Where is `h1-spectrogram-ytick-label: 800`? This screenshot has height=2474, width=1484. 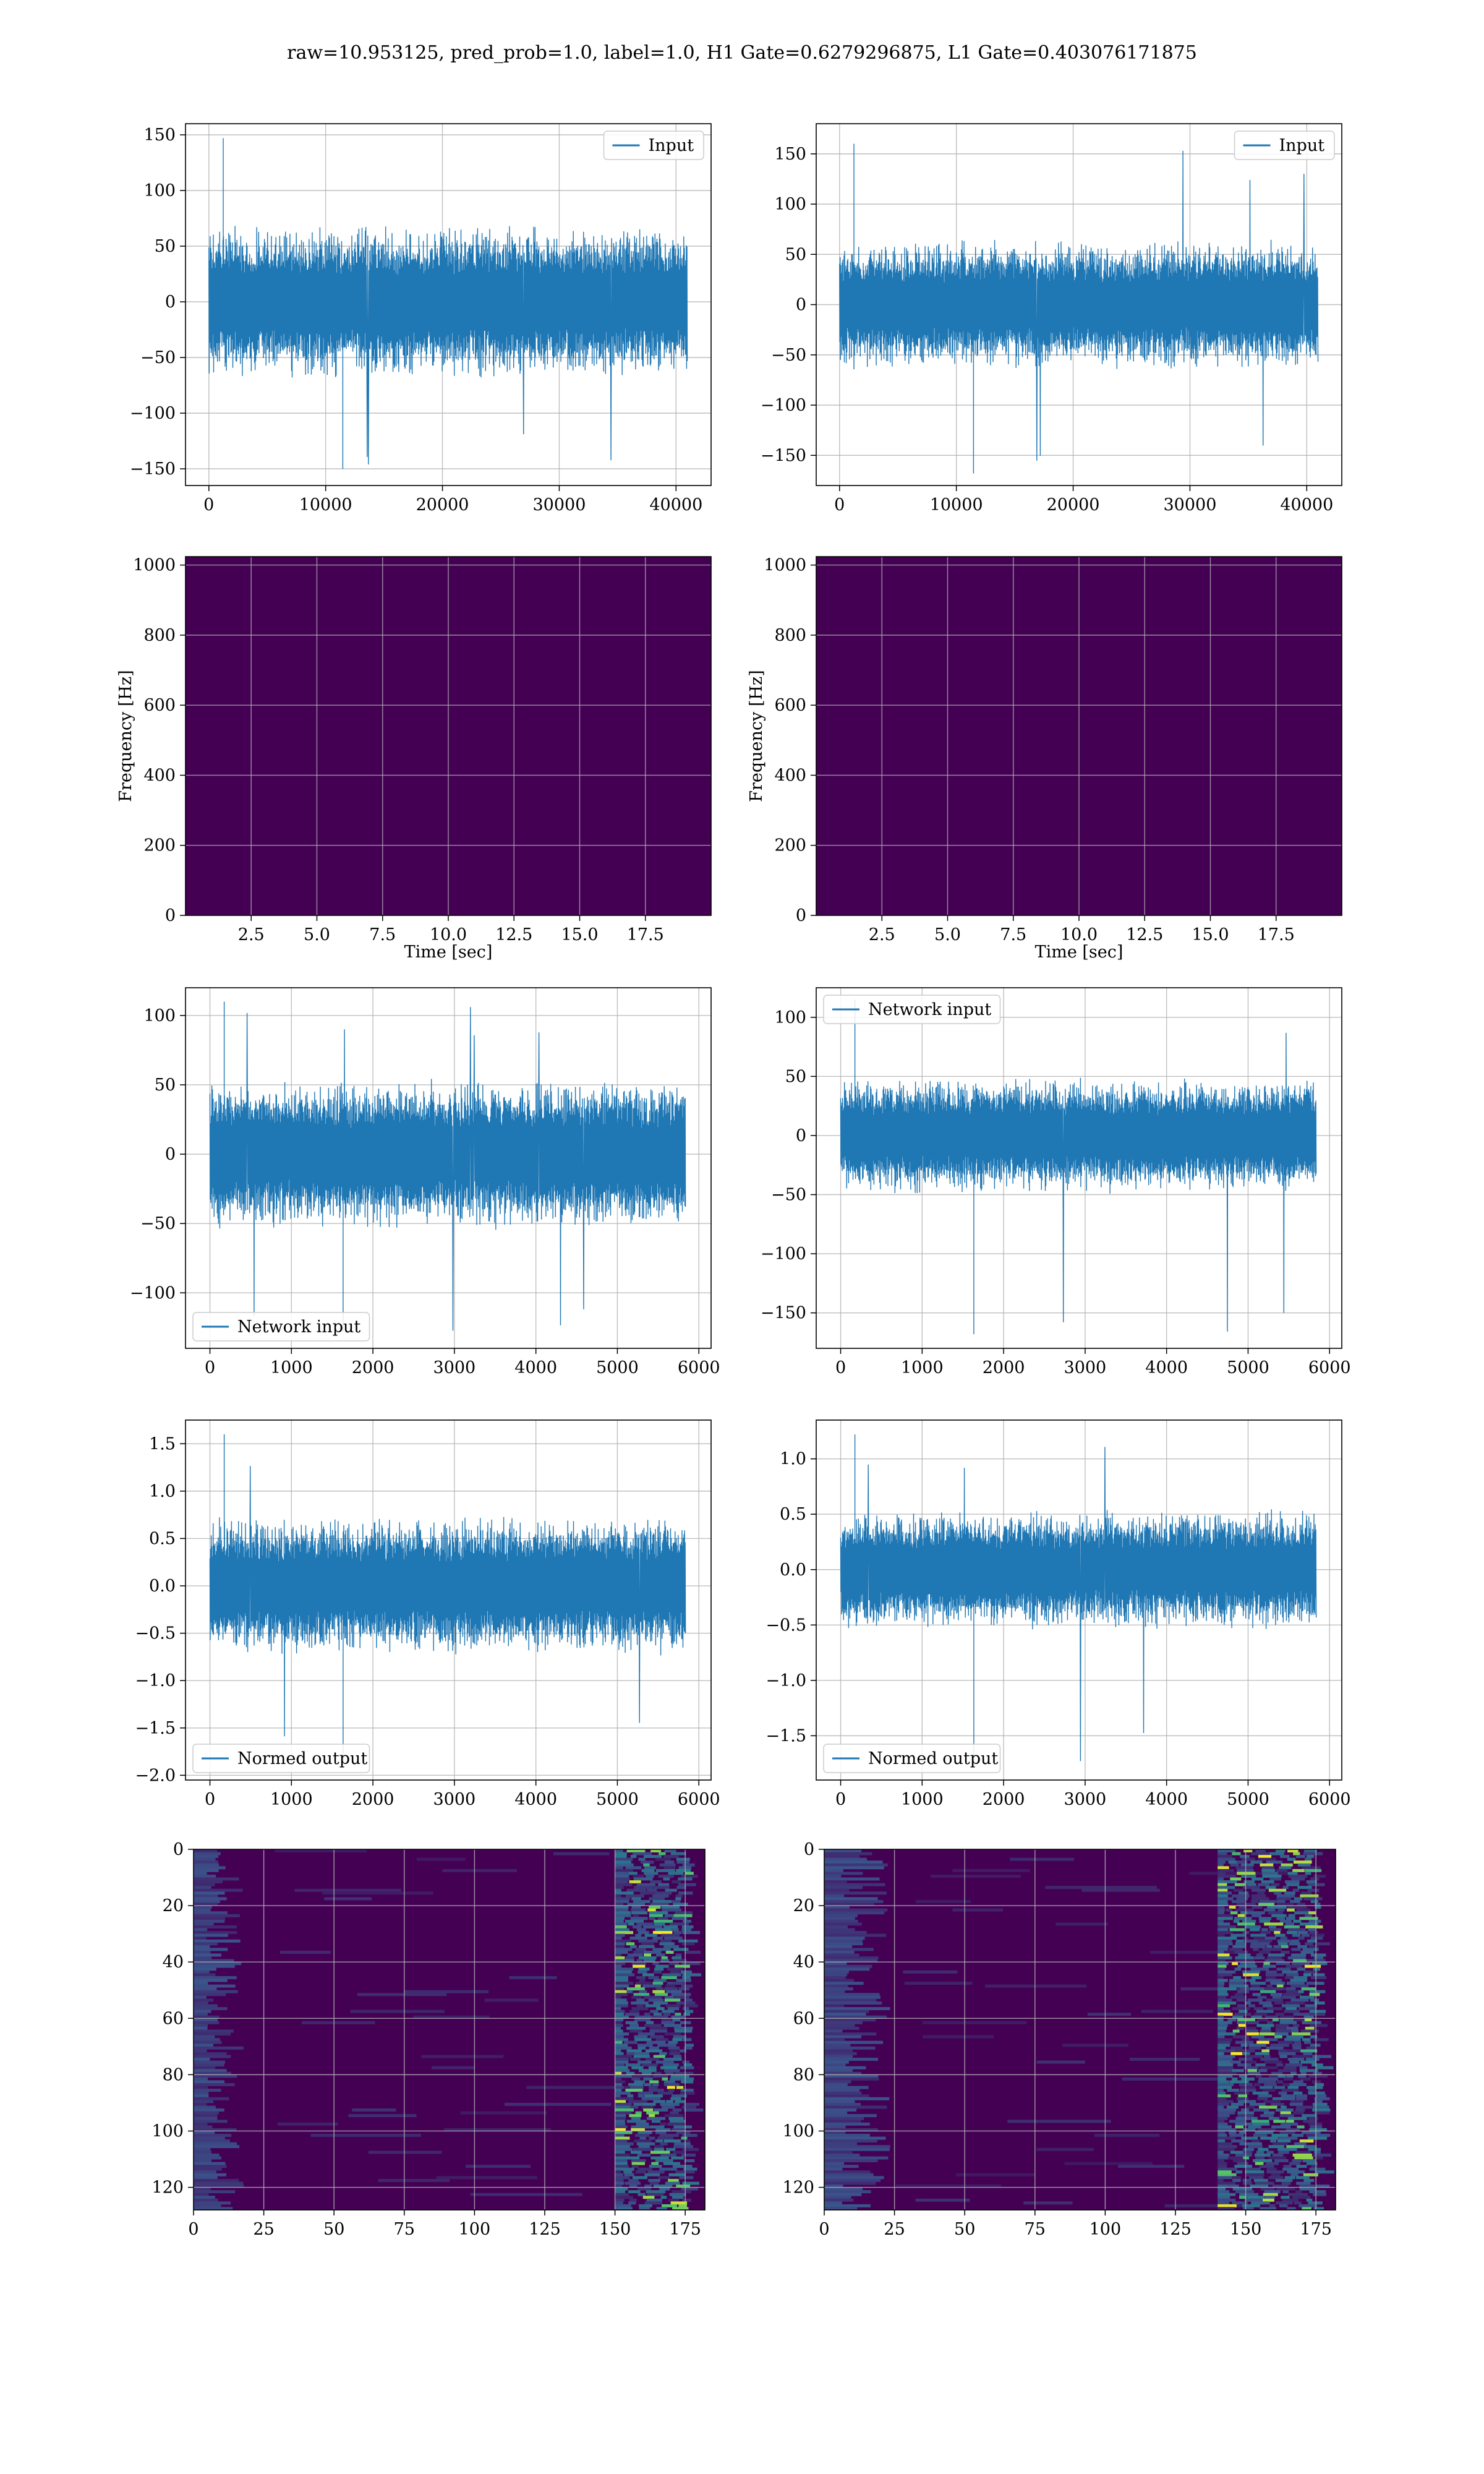 h1-spectrogram-ytick-label: 800 is located at coordinates (159, 636).